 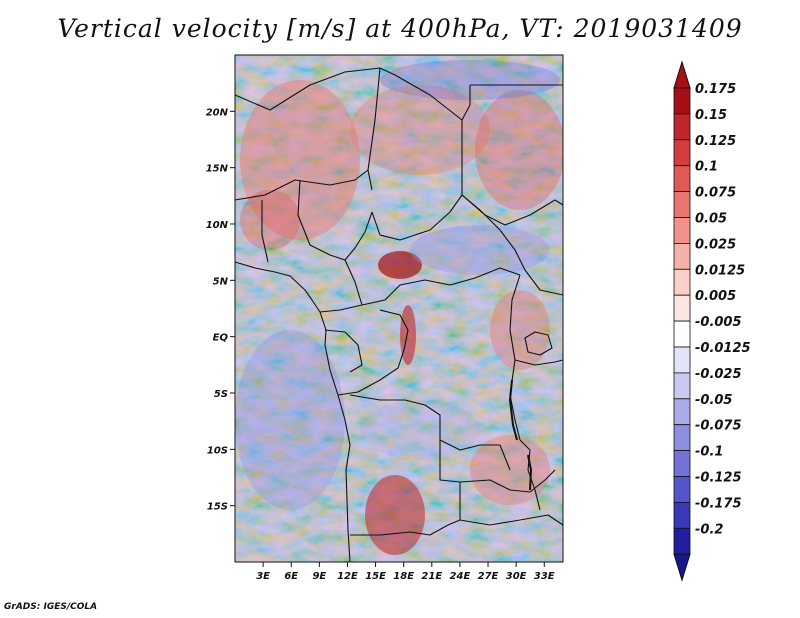 I want to click on lon-tick-label: 15E, so click(x=375, y=576).